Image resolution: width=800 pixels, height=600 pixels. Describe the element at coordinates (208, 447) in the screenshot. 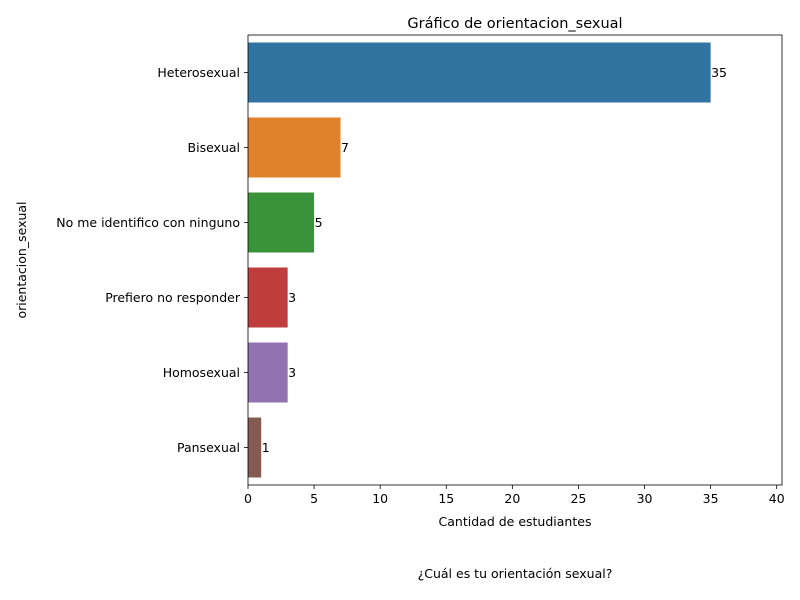

I see `y-tick-label: Pansexual` at that location.